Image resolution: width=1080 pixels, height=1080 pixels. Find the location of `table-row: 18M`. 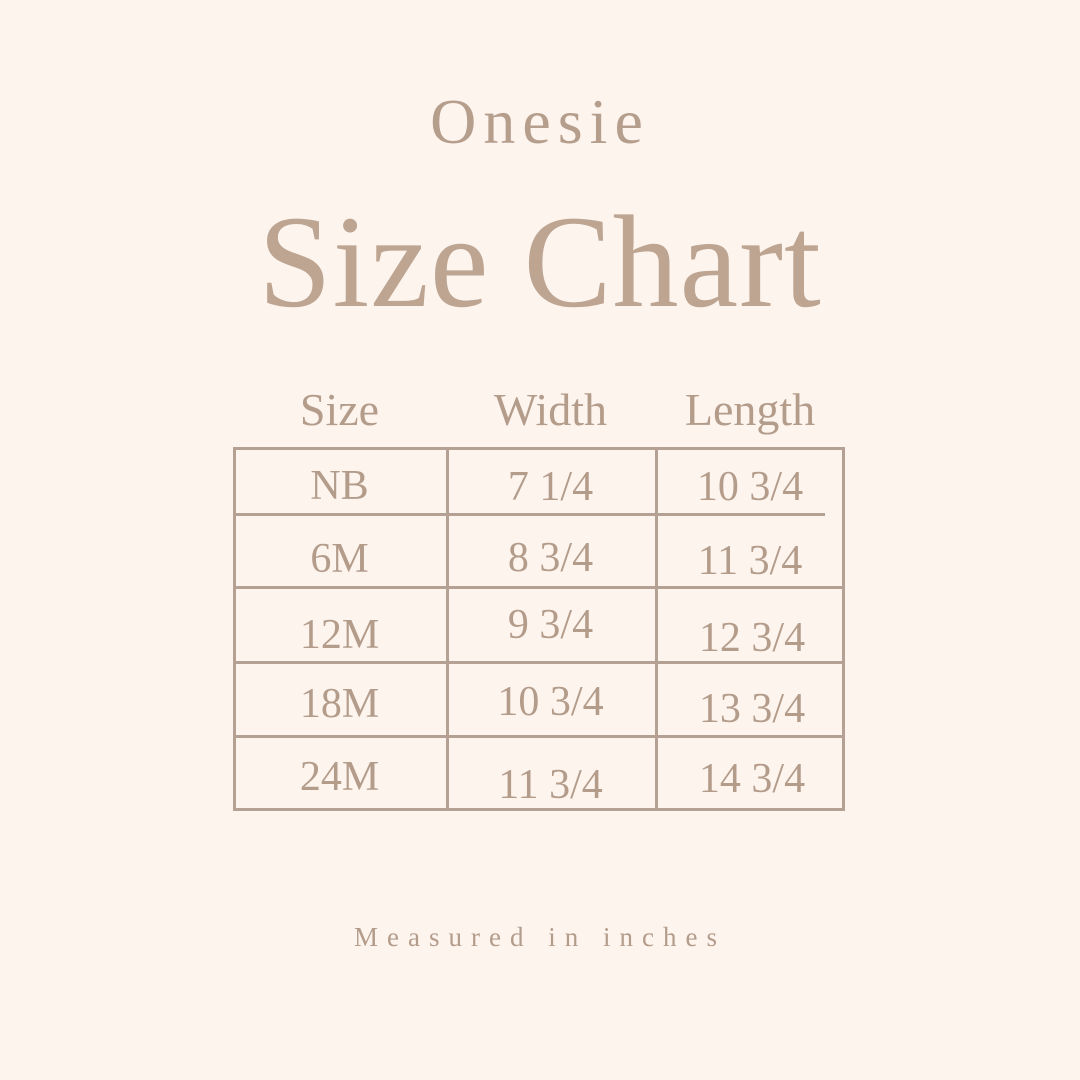

table-row: 18M is located at coordinates (339, 704).